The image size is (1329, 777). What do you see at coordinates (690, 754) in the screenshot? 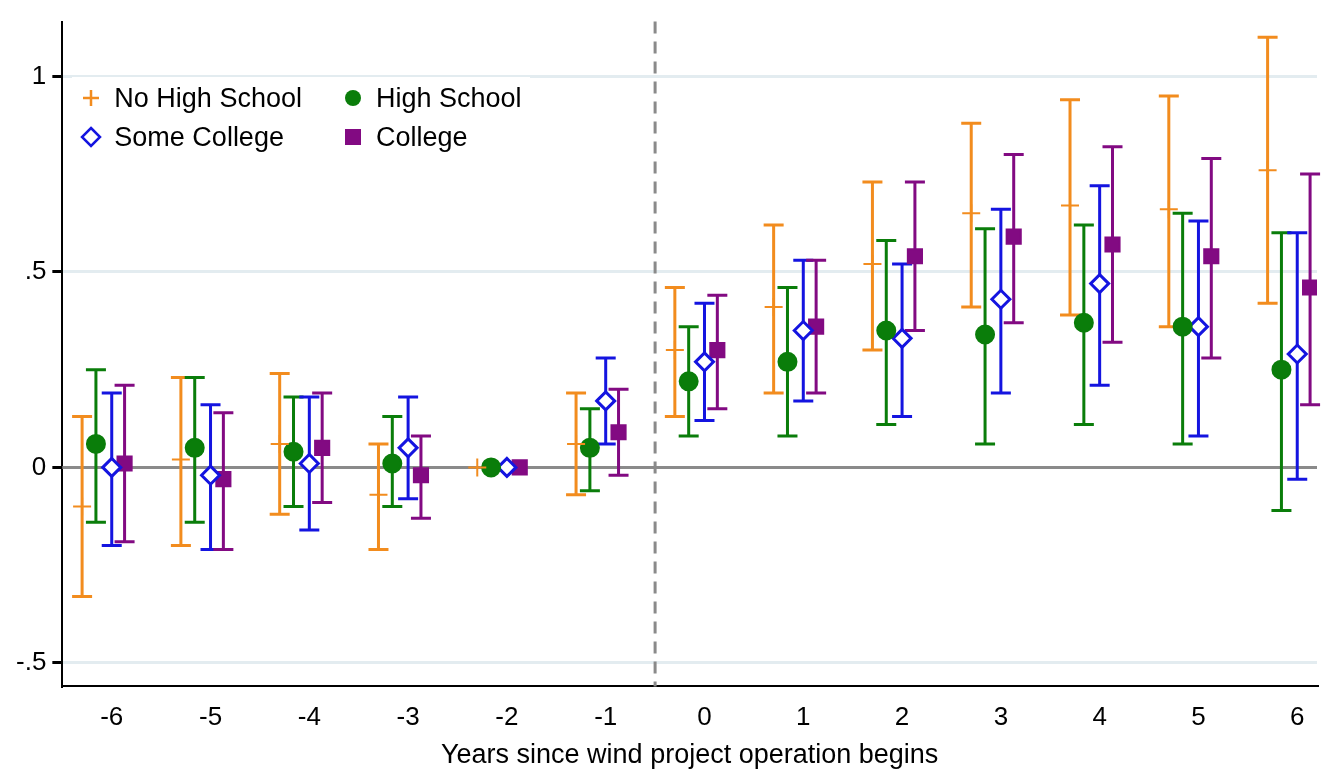
I see `x-axis-title: Years since wind project operation begins` at bounding box center [690, 754].